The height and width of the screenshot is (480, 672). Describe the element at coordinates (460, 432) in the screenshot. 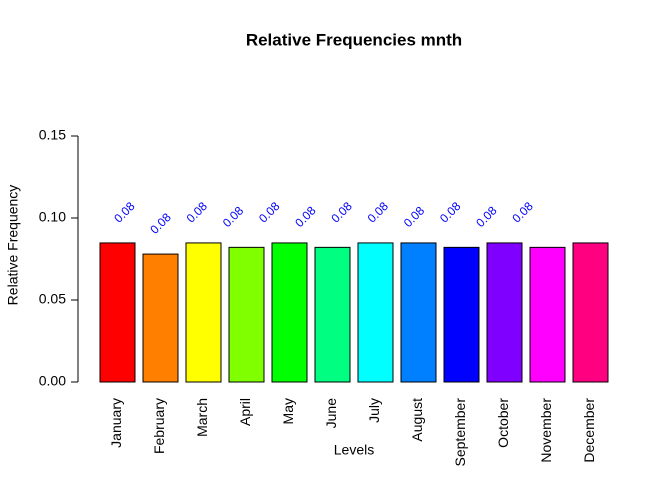

I see `x-tick-label: September` at that location.